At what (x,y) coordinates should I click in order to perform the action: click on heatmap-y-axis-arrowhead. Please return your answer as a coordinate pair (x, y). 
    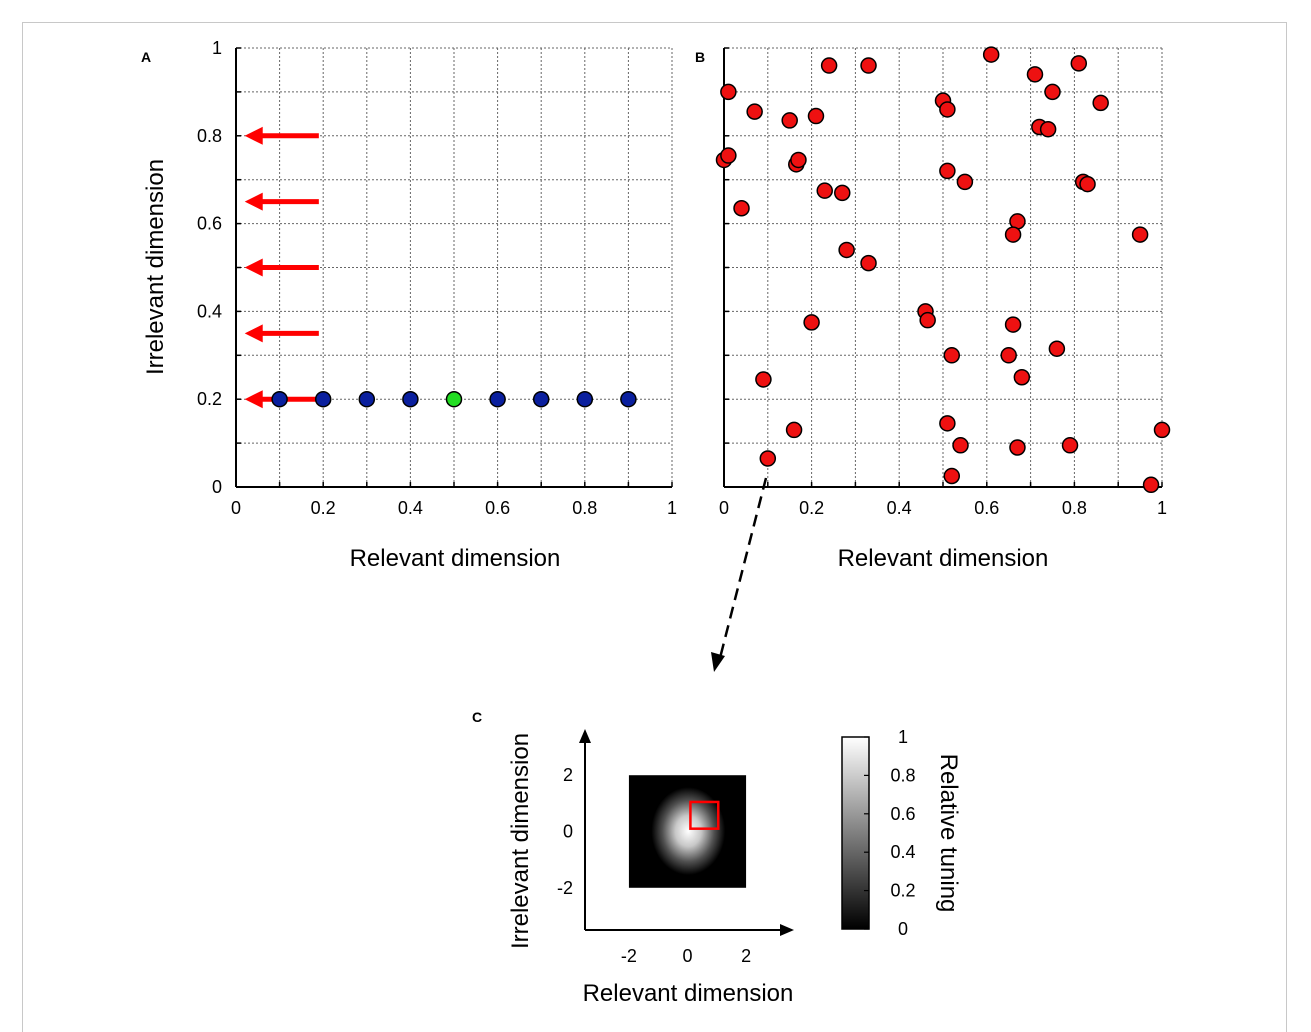
    Looking at the image, I should click on (585, 736).